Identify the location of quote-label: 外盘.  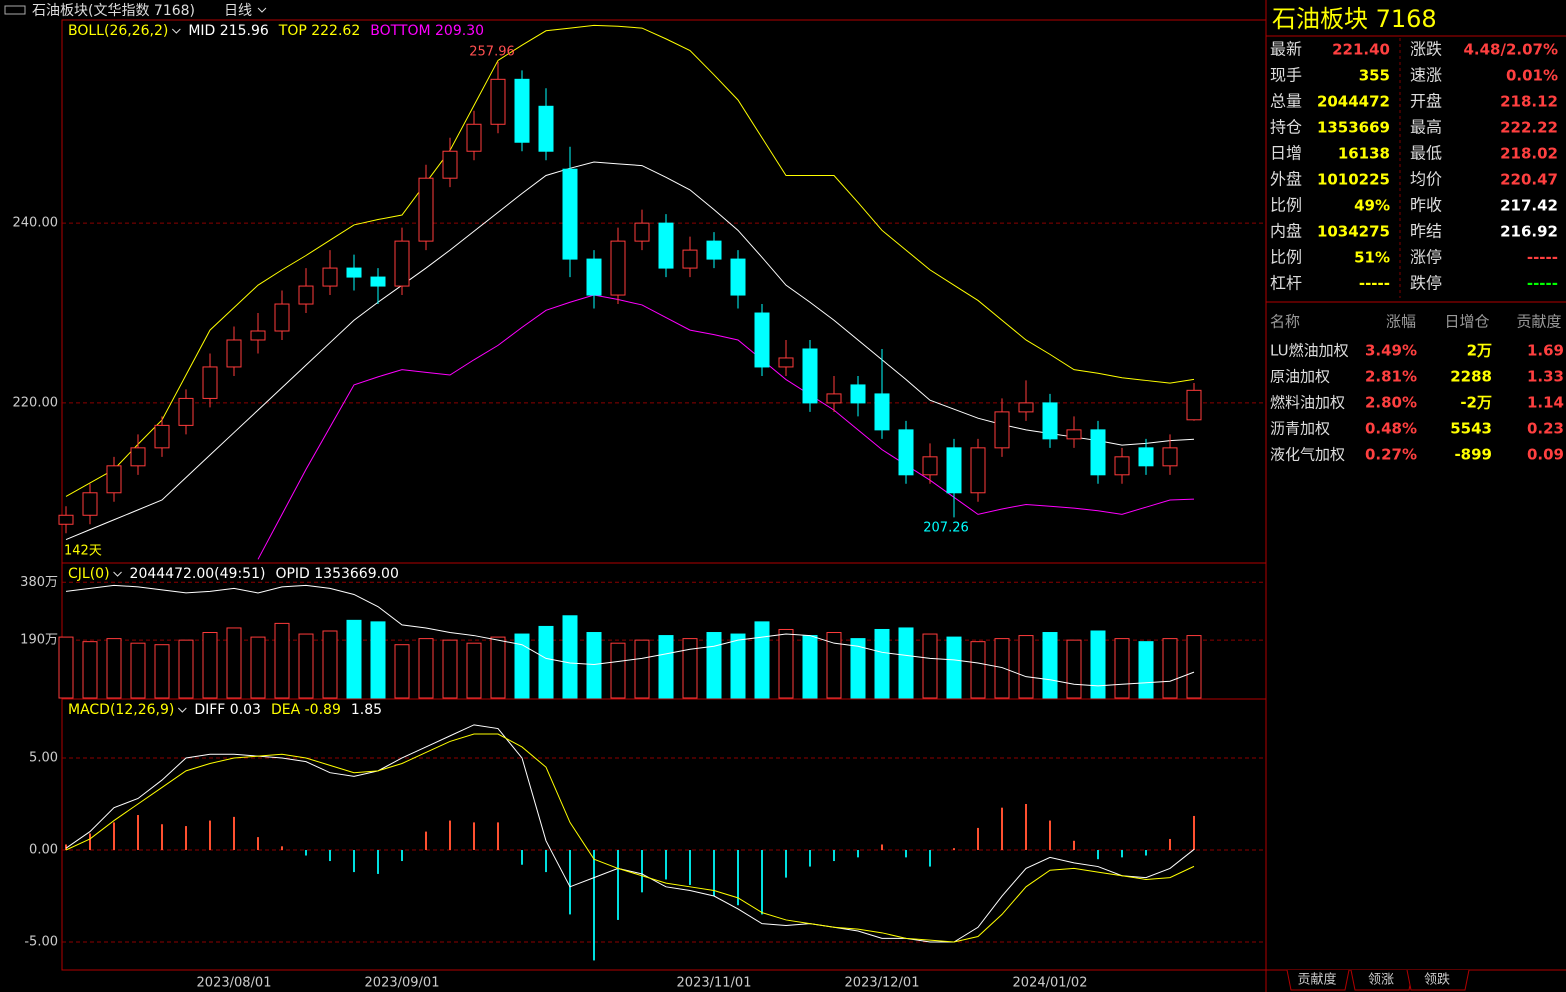
(1286, 179).